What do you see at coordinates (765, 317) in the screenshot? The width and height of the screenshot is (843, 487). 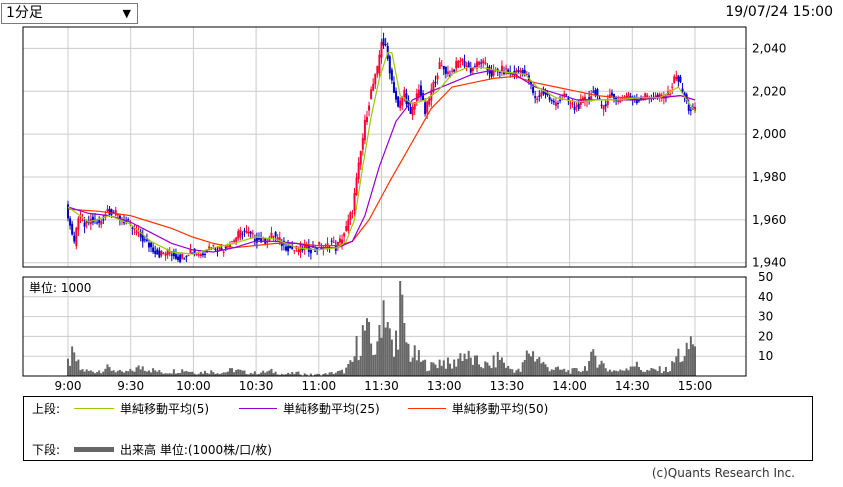 I see `volume-y-tick-label: 30` at bounding box center [765, 317].